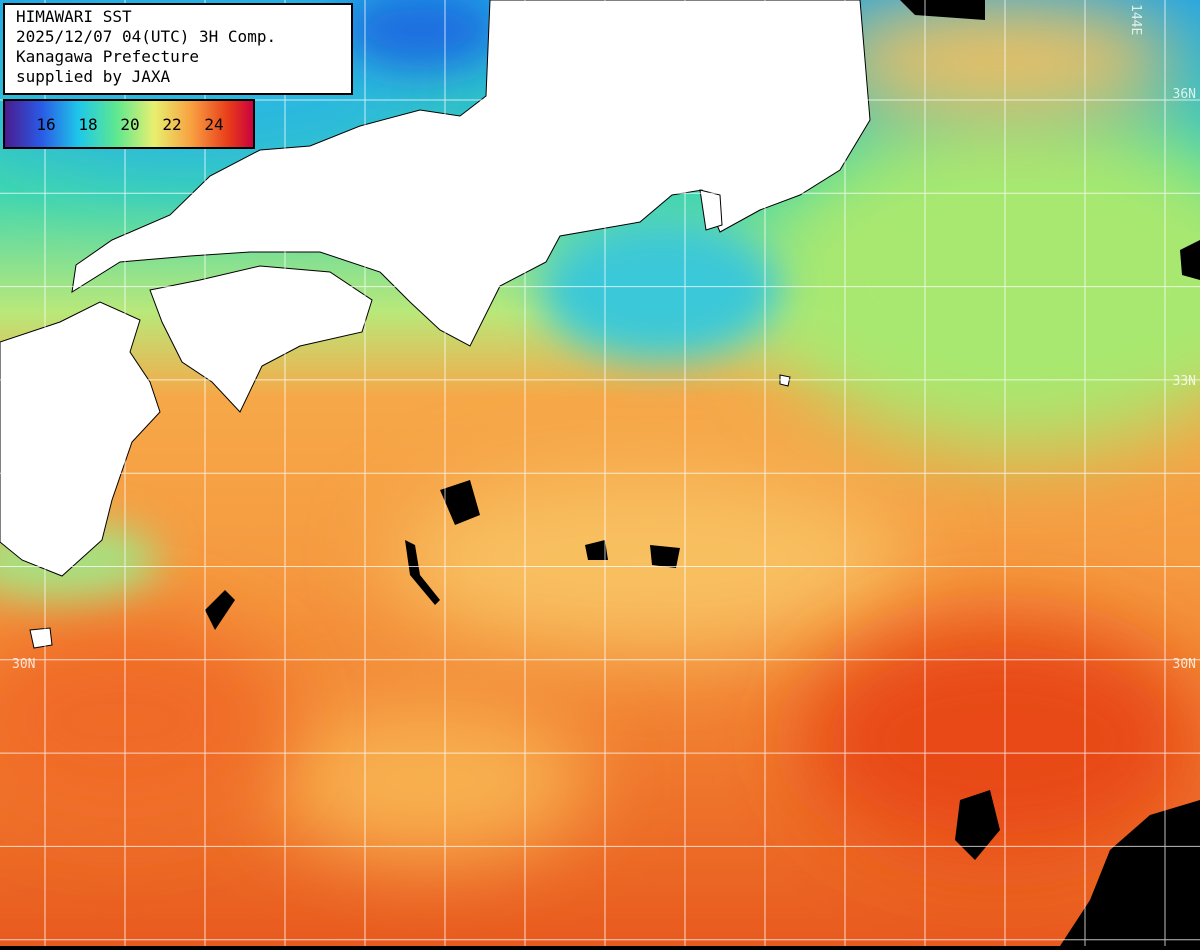  Describe the element at coordinates (495, 19) in the screenshot. I see `lon-label: 136E` at that location.